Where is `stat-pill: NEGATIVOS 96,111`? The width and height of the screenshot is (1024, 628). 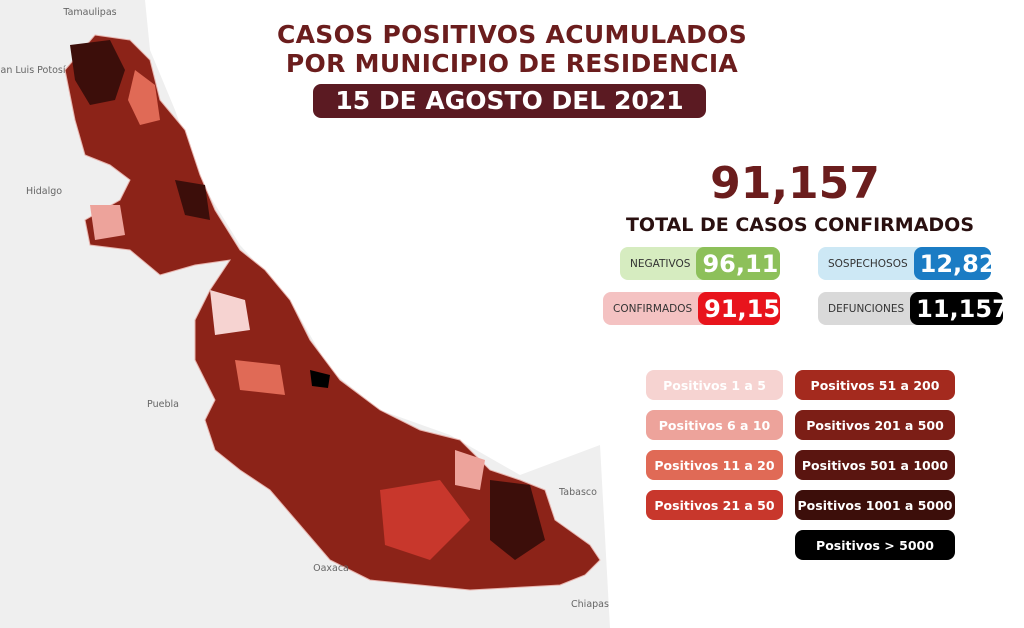
stat-pill: NEGATIVOS 96,111 is located at coordinates (700, 263).